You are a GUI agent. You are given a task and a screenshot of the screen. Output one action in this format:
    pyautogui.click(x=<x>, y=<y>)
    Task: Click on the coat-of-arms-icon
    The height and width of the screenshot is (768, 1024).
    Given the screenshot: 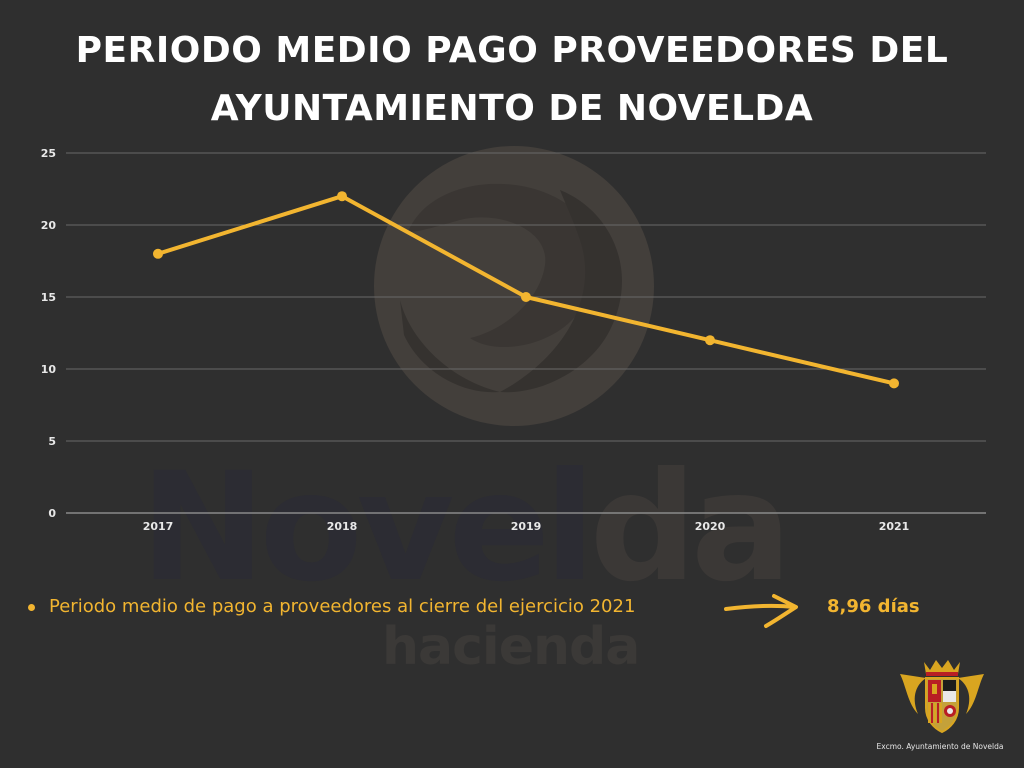 What is the action you would take?
    pyautogui.click(x=942, y=697)
    